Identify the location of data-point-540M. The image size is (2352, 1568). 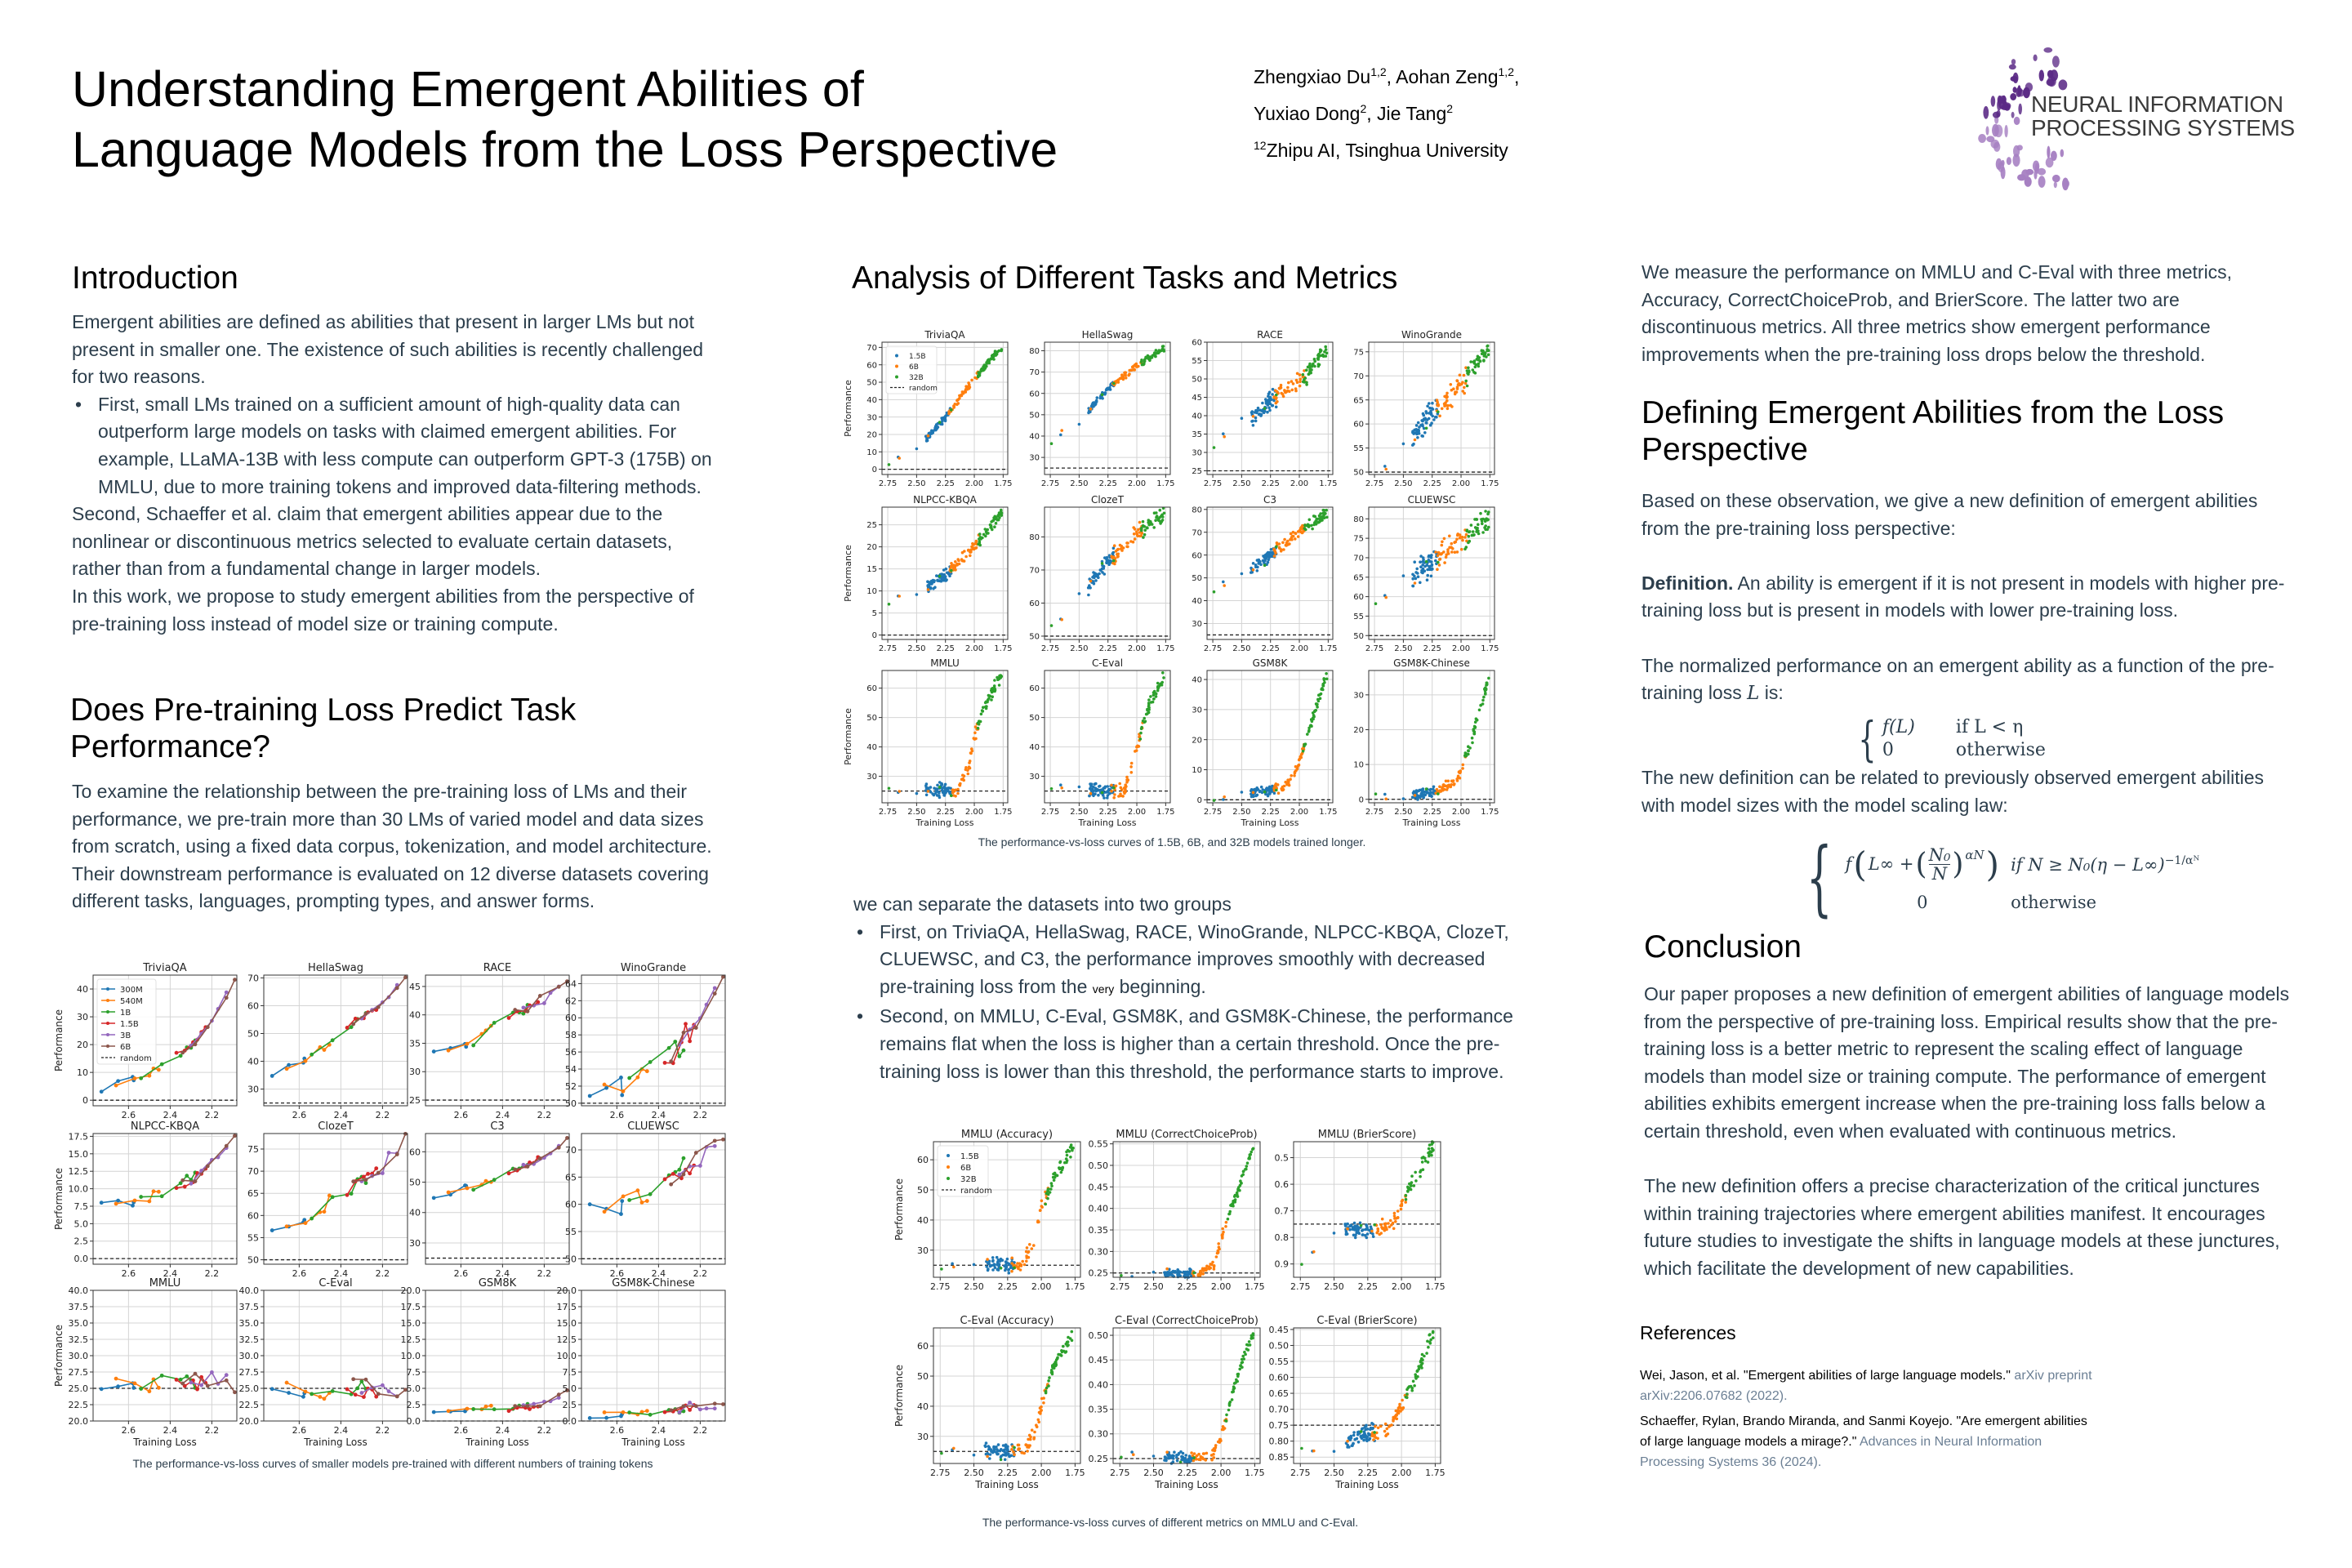
(485, 1180).